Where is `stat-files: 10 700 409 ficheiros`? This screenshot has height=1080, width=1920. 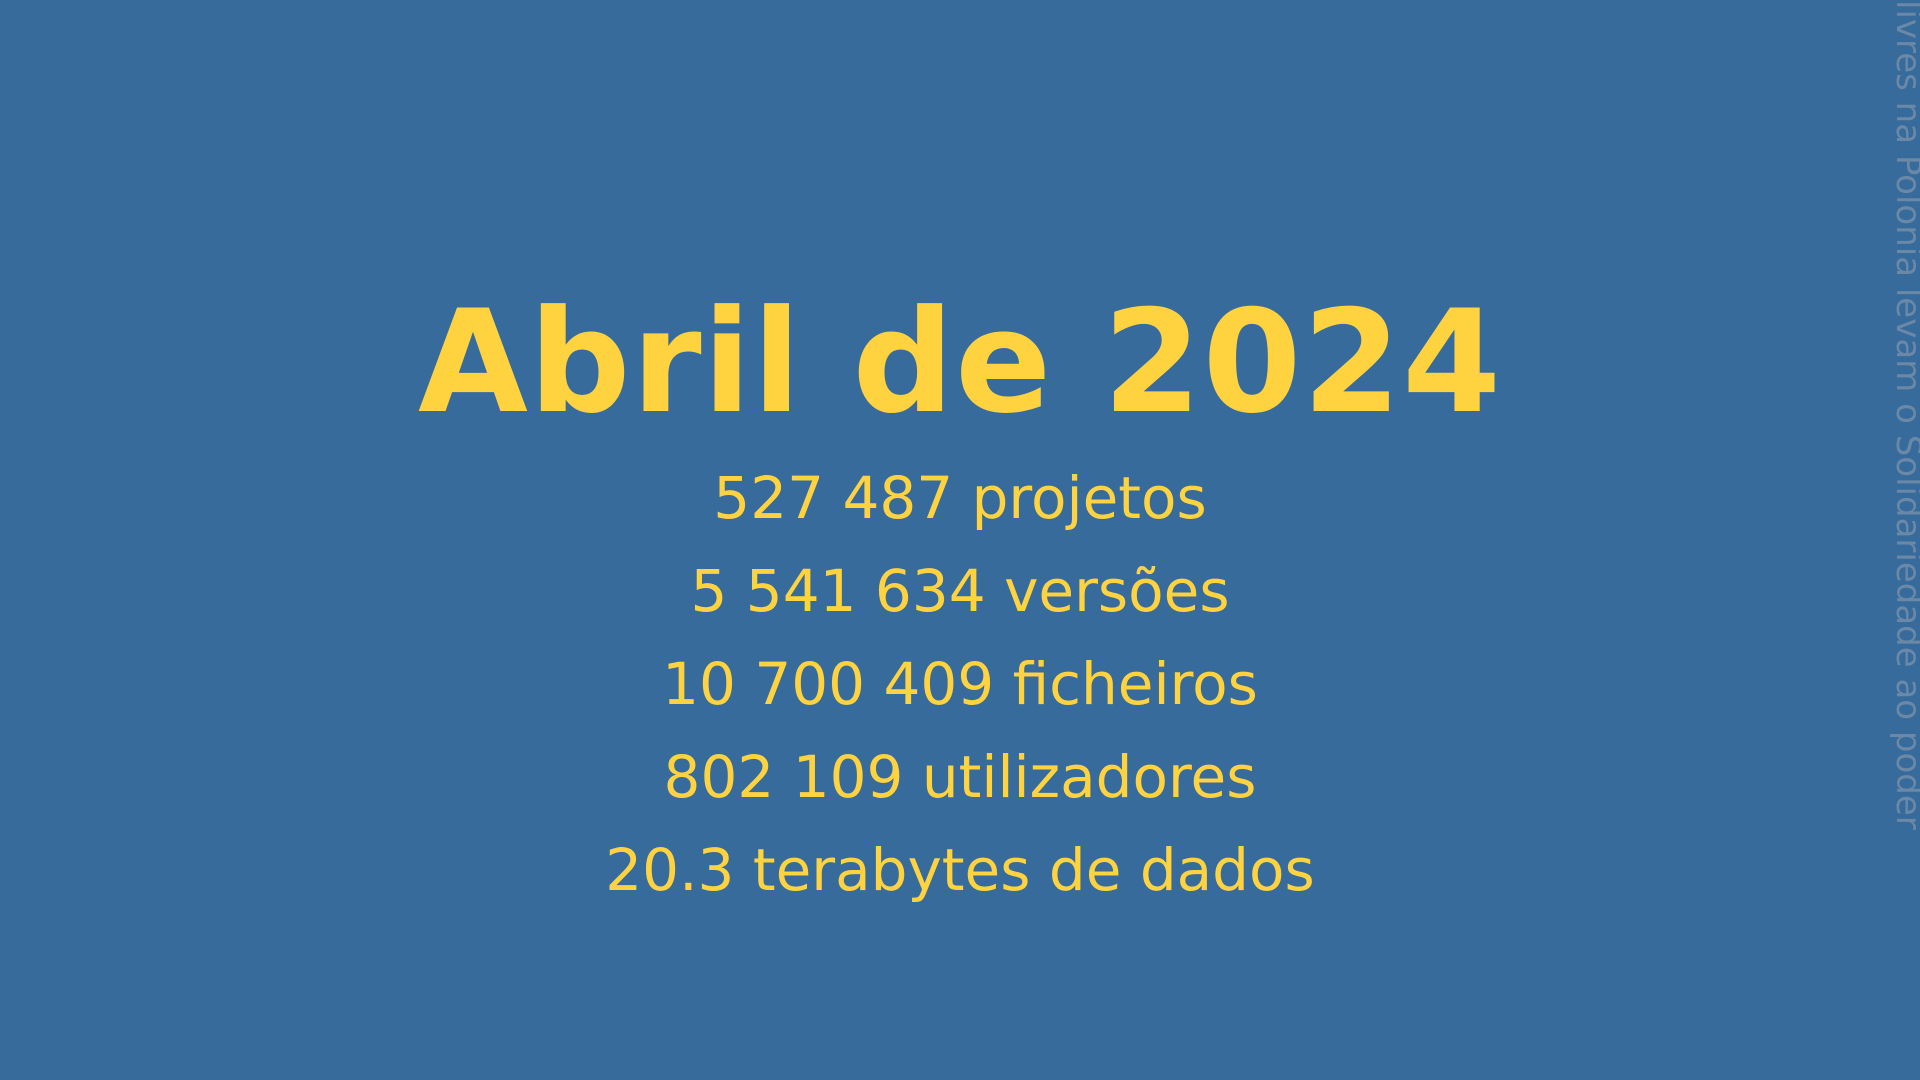
stat-files: 10 700 409 ficheiros is located at coordinates (960, 684).